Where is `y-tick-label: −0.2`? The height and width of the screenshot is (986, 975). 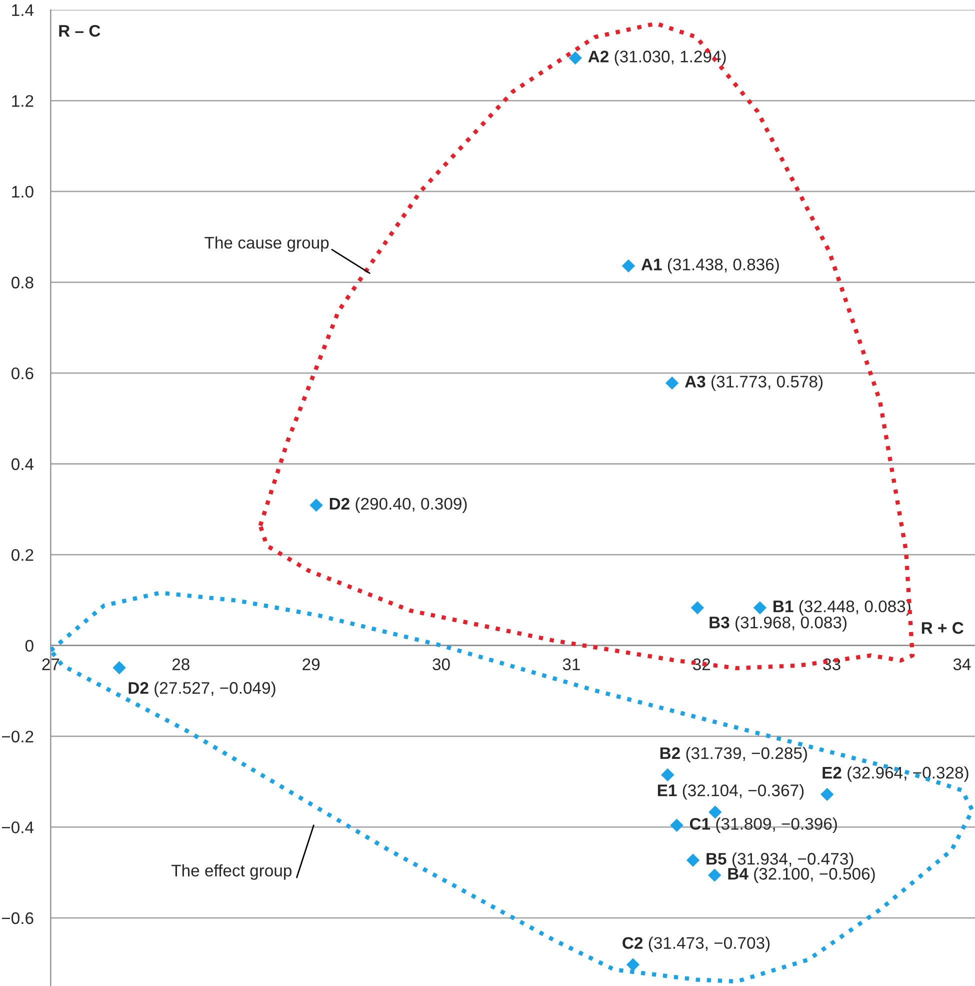 y-tick-label: −0.2 is located at coordinates (18, 736).